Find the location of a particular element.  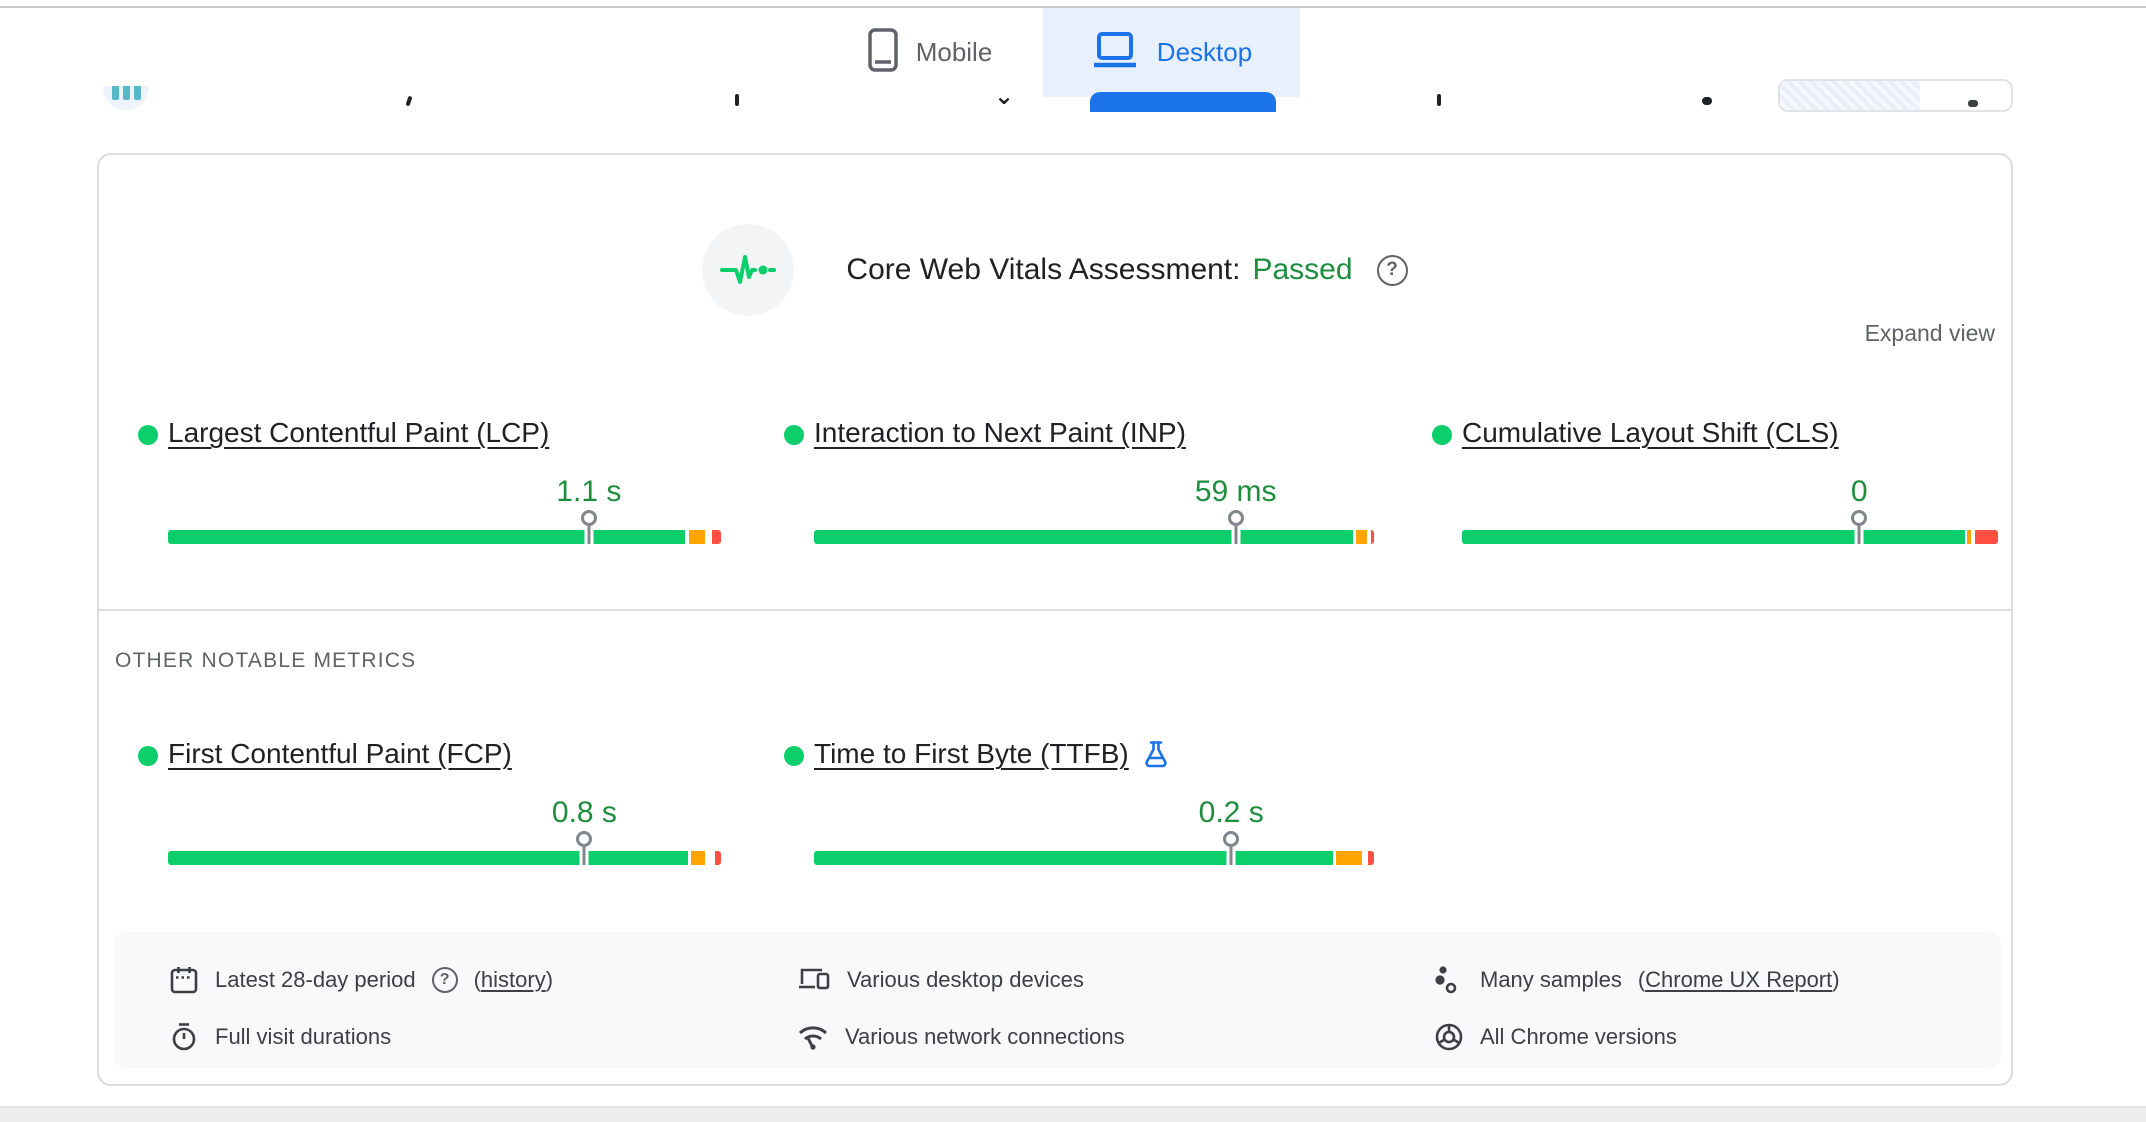

footer-text: Full visit durations is located at coordinates (303, 1036).